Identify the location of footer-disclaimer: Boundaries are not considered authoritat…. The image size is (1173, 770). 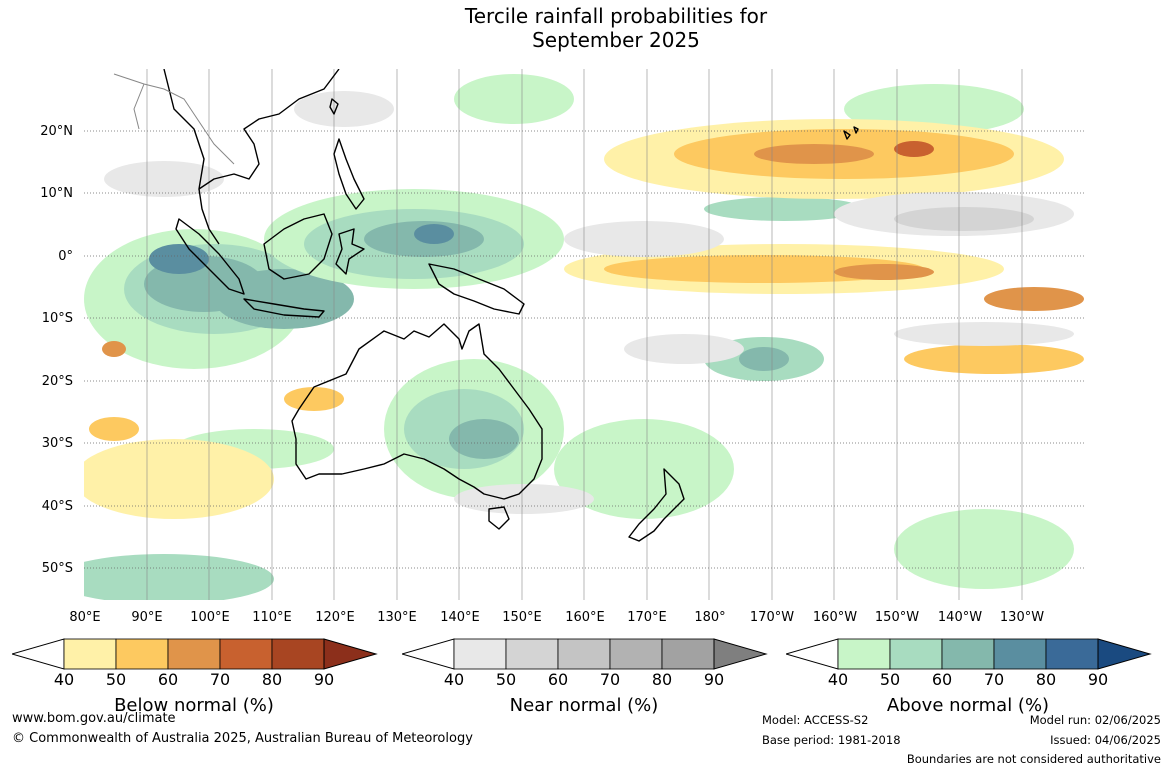
(1033, 759).